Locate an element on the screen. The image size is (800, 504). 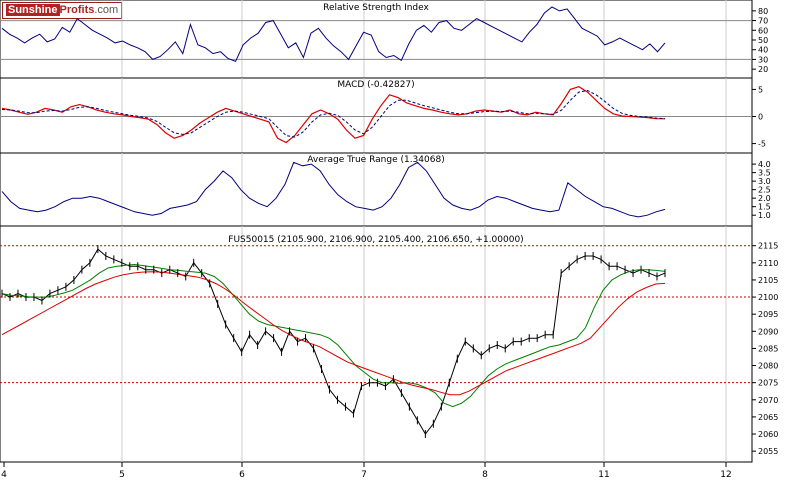
x-tick-label: 12 is located at coordinates (725, 475).